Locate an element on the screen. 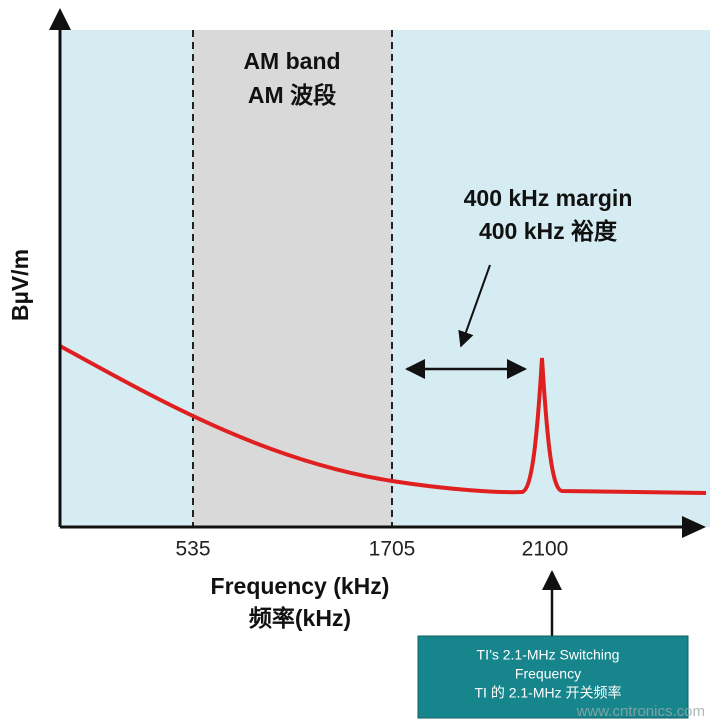 The height and width of the screenshot is (728, 727). margin-label: 400 kHz margin is located at coordinates (548, 198).